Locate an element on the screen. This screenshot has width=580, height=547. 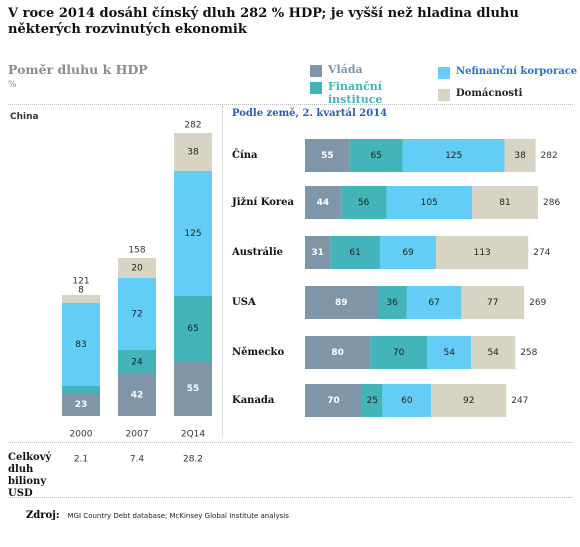
country-label-country-0: Čína is located at coordinates (245, 155).